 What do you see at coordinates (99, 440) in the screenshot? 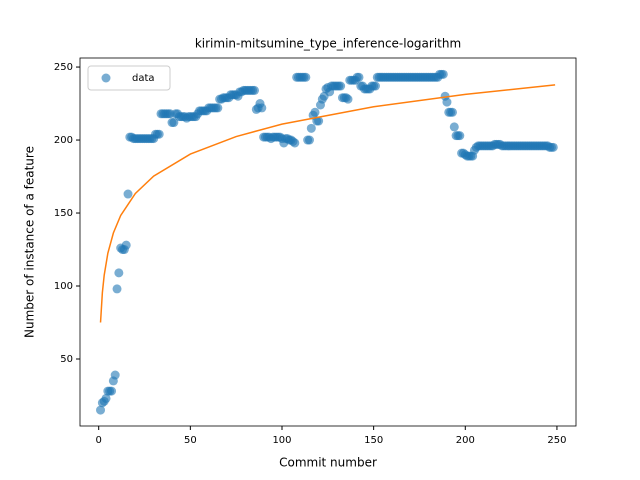
I see `x-tick-label: 0` at bounding box center [99, 440].